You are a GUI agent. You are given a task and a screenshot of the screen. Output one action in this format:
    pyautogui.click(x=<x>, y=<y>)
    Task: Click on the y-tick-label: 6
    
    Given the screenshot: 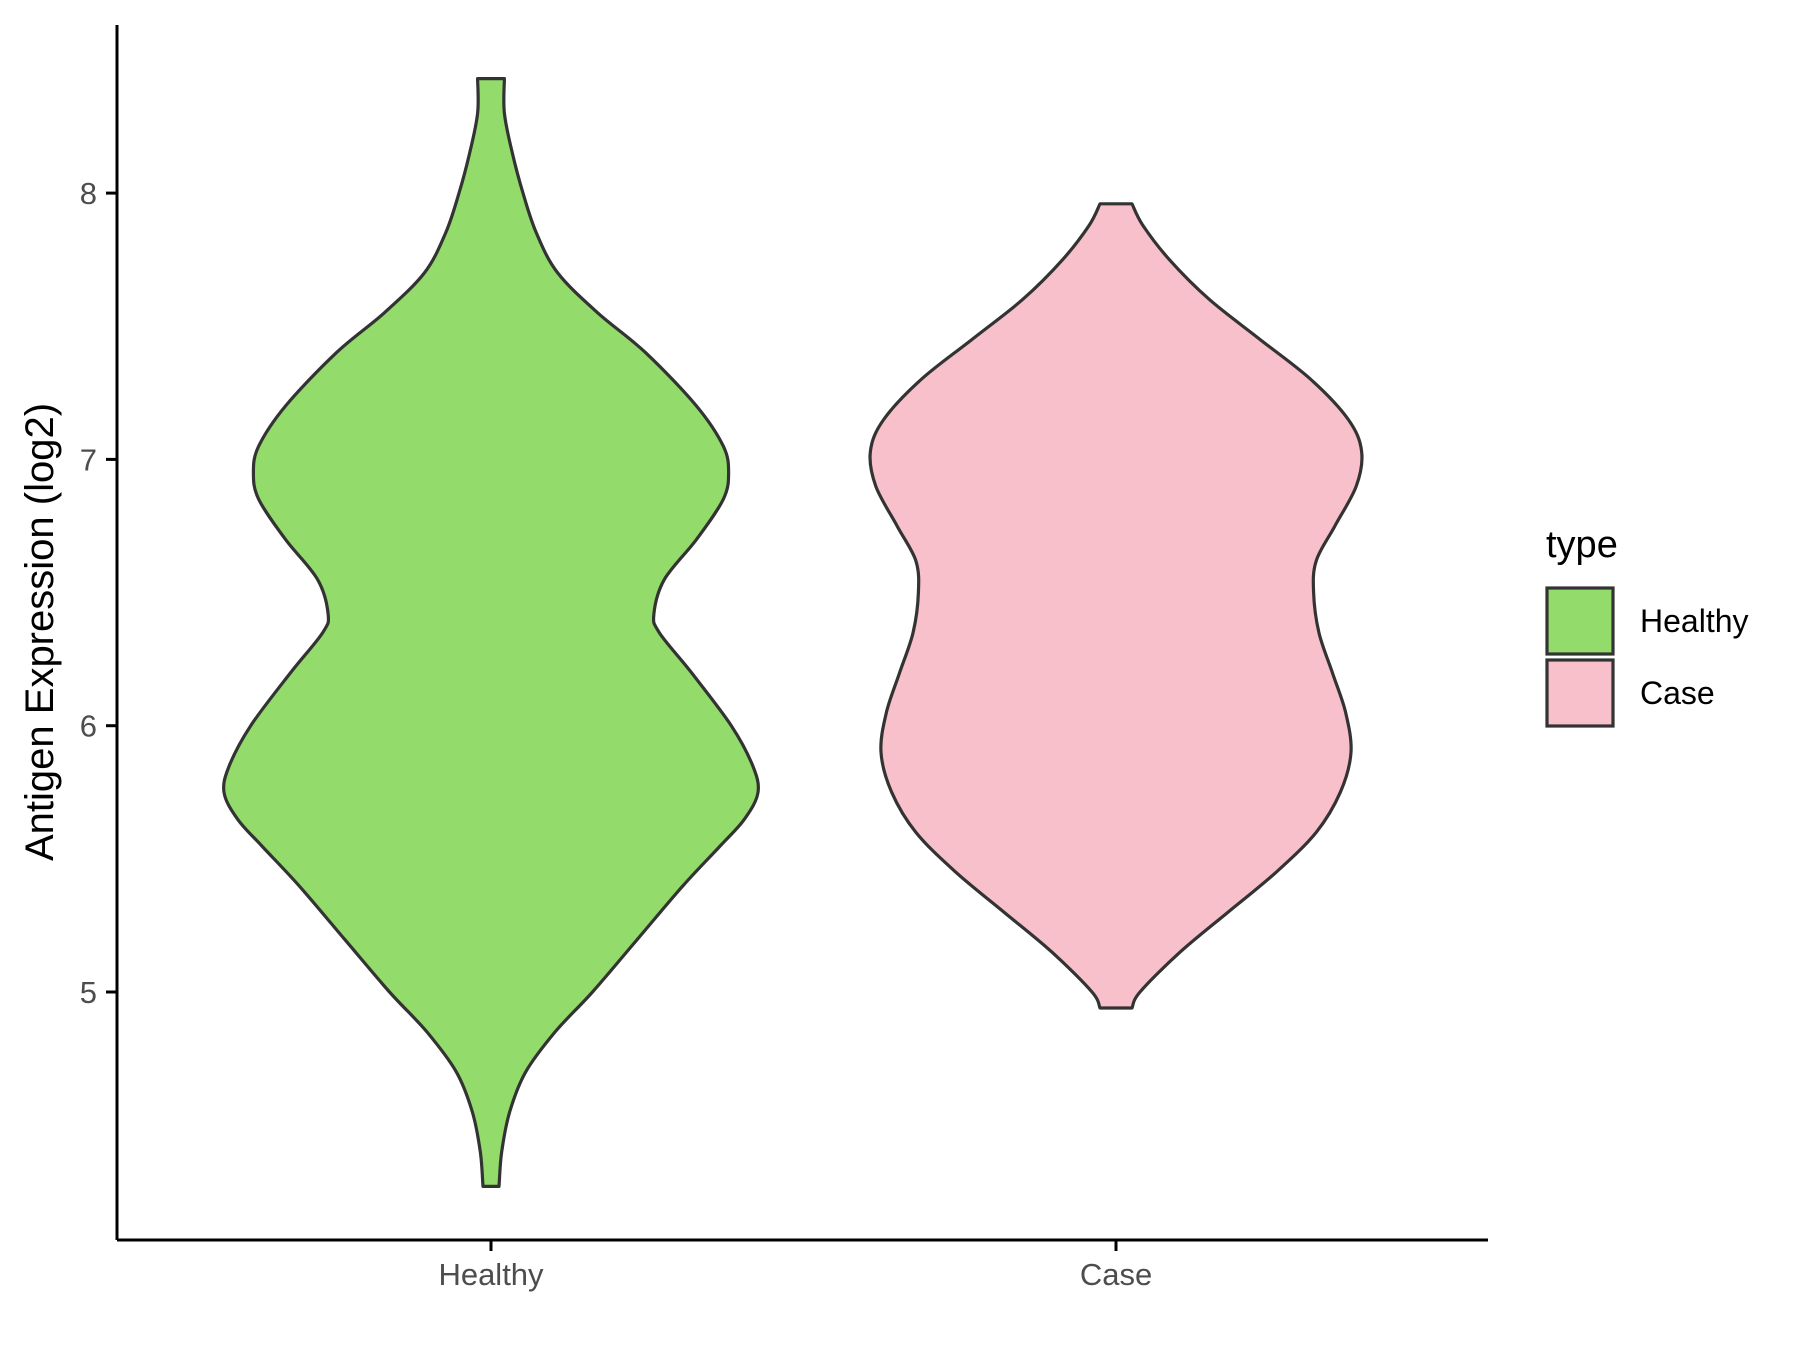 What is the action you would take?
    pyautogui.click(x=88, y=726)
    